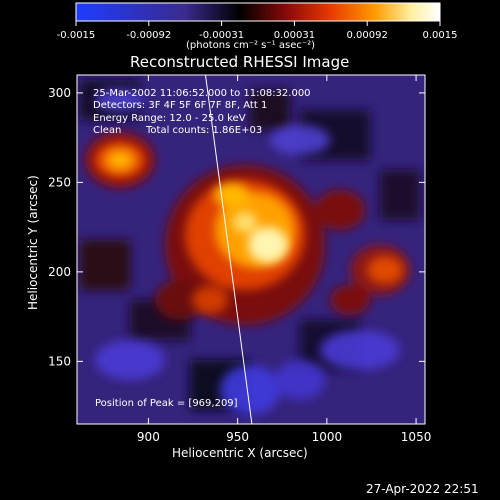 Image resolution: width=500 pixels, height=500 pixels. What do you see at coordinates (59, 361) in the screenshot?
I see `y-tick-label: 150` at bounding box center [59, 361].